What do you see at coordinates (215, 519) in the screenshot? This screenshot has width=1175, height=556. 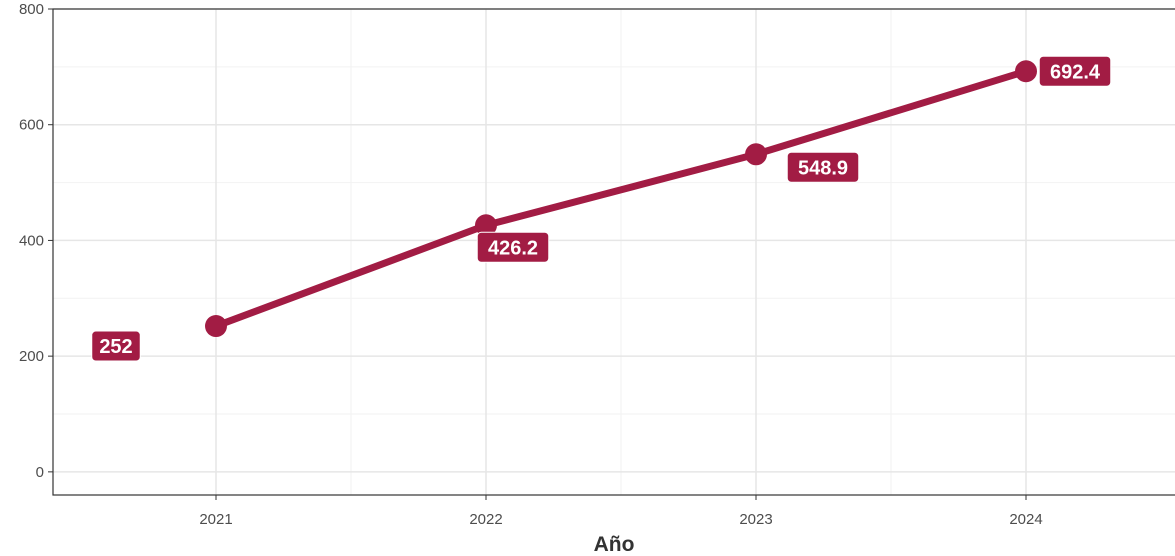 I see `x-tick-label: 2021` at bounding box center [215, 519].